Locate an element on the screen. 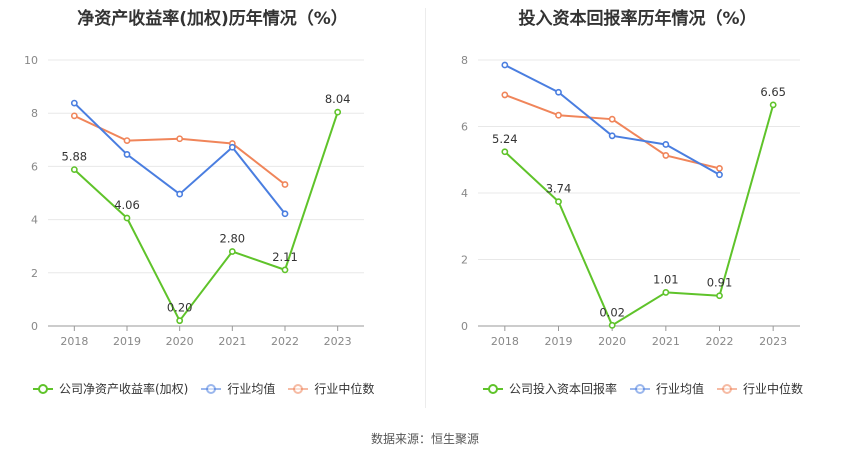 This screenshot has height=458, width=850. legend-label: 公司净资产收益率(加权) is located at coordinates (124, 389).